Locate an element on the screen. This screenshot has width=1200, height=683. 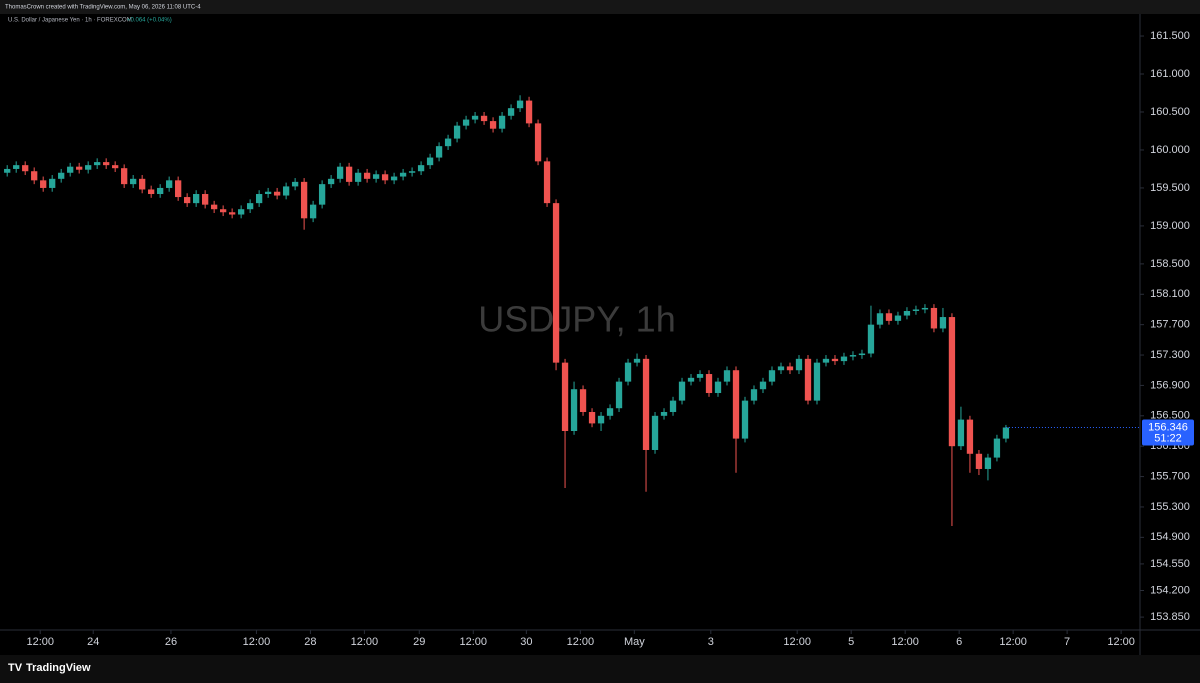
price-tag is located at coordinates (1168, 432).